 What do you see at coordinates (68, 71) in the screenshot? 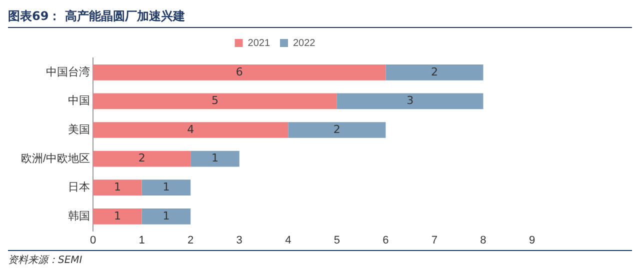
I see `y-tick-label: 中国台湾` at bounding box center [68, 71].